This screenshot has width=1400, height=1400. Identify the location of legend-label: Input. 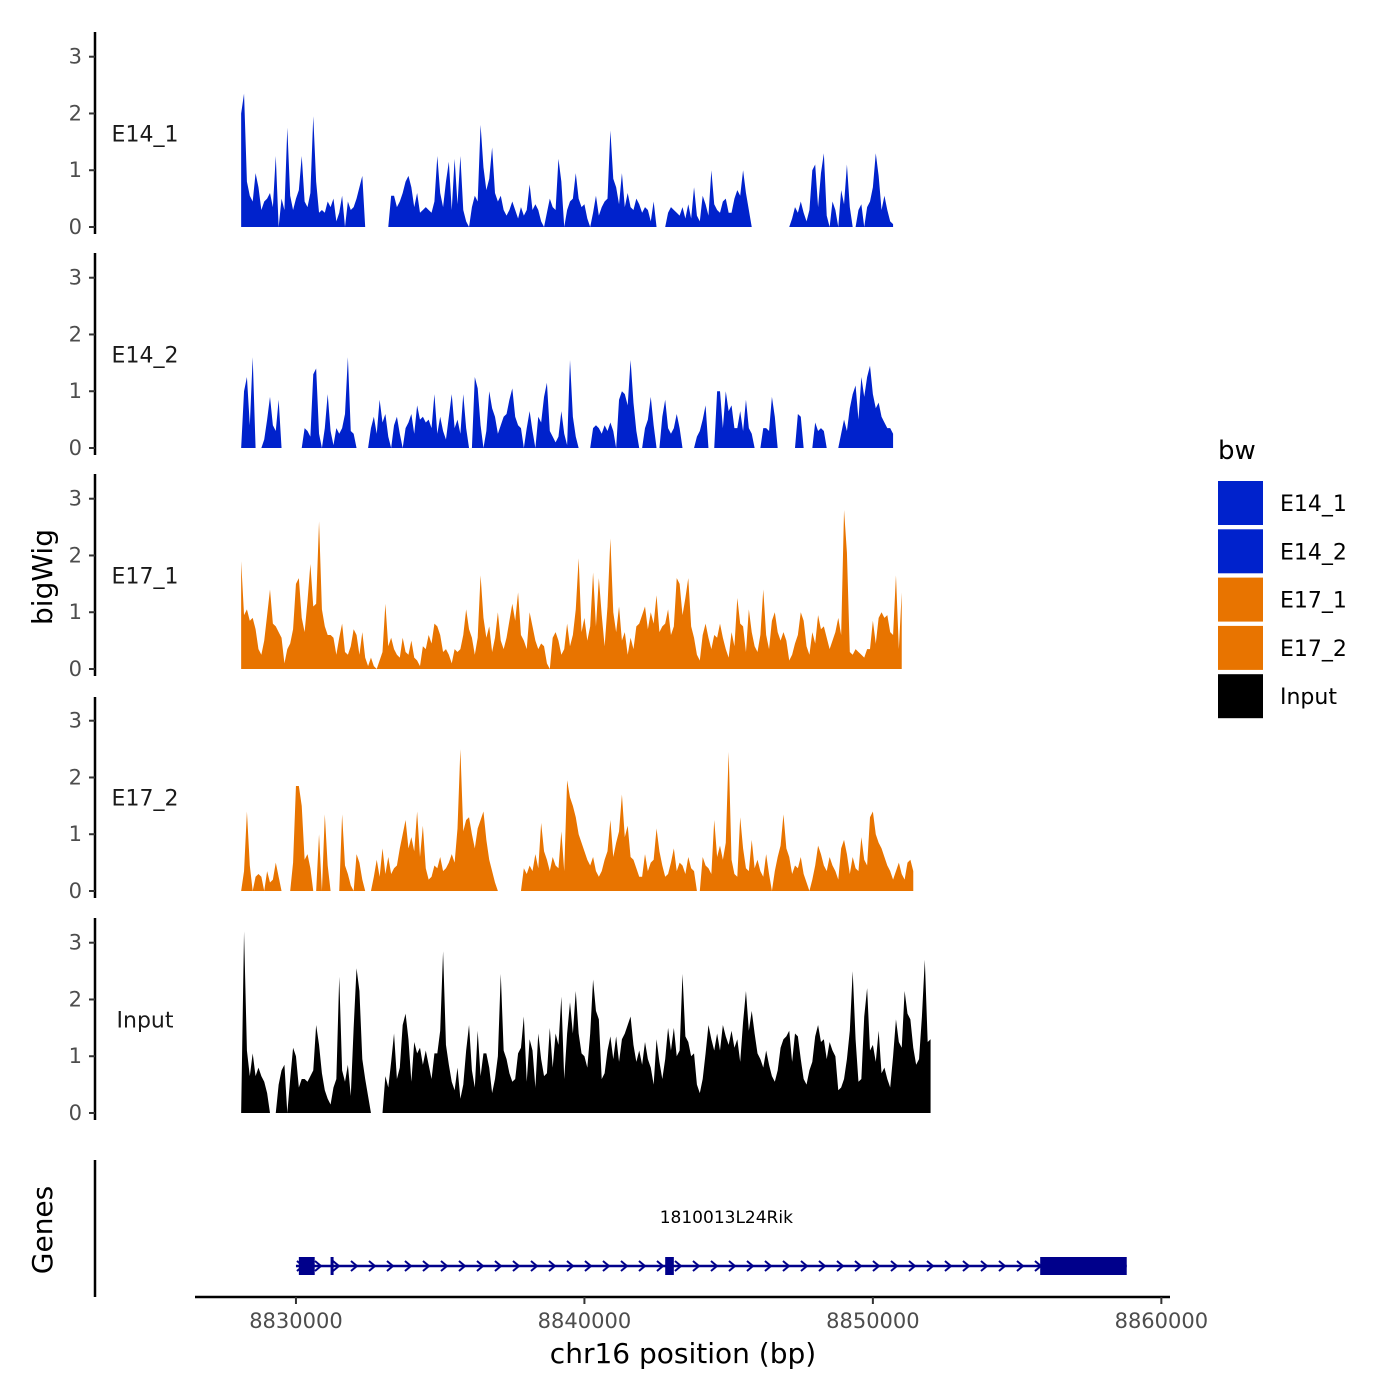
(1308, 697).